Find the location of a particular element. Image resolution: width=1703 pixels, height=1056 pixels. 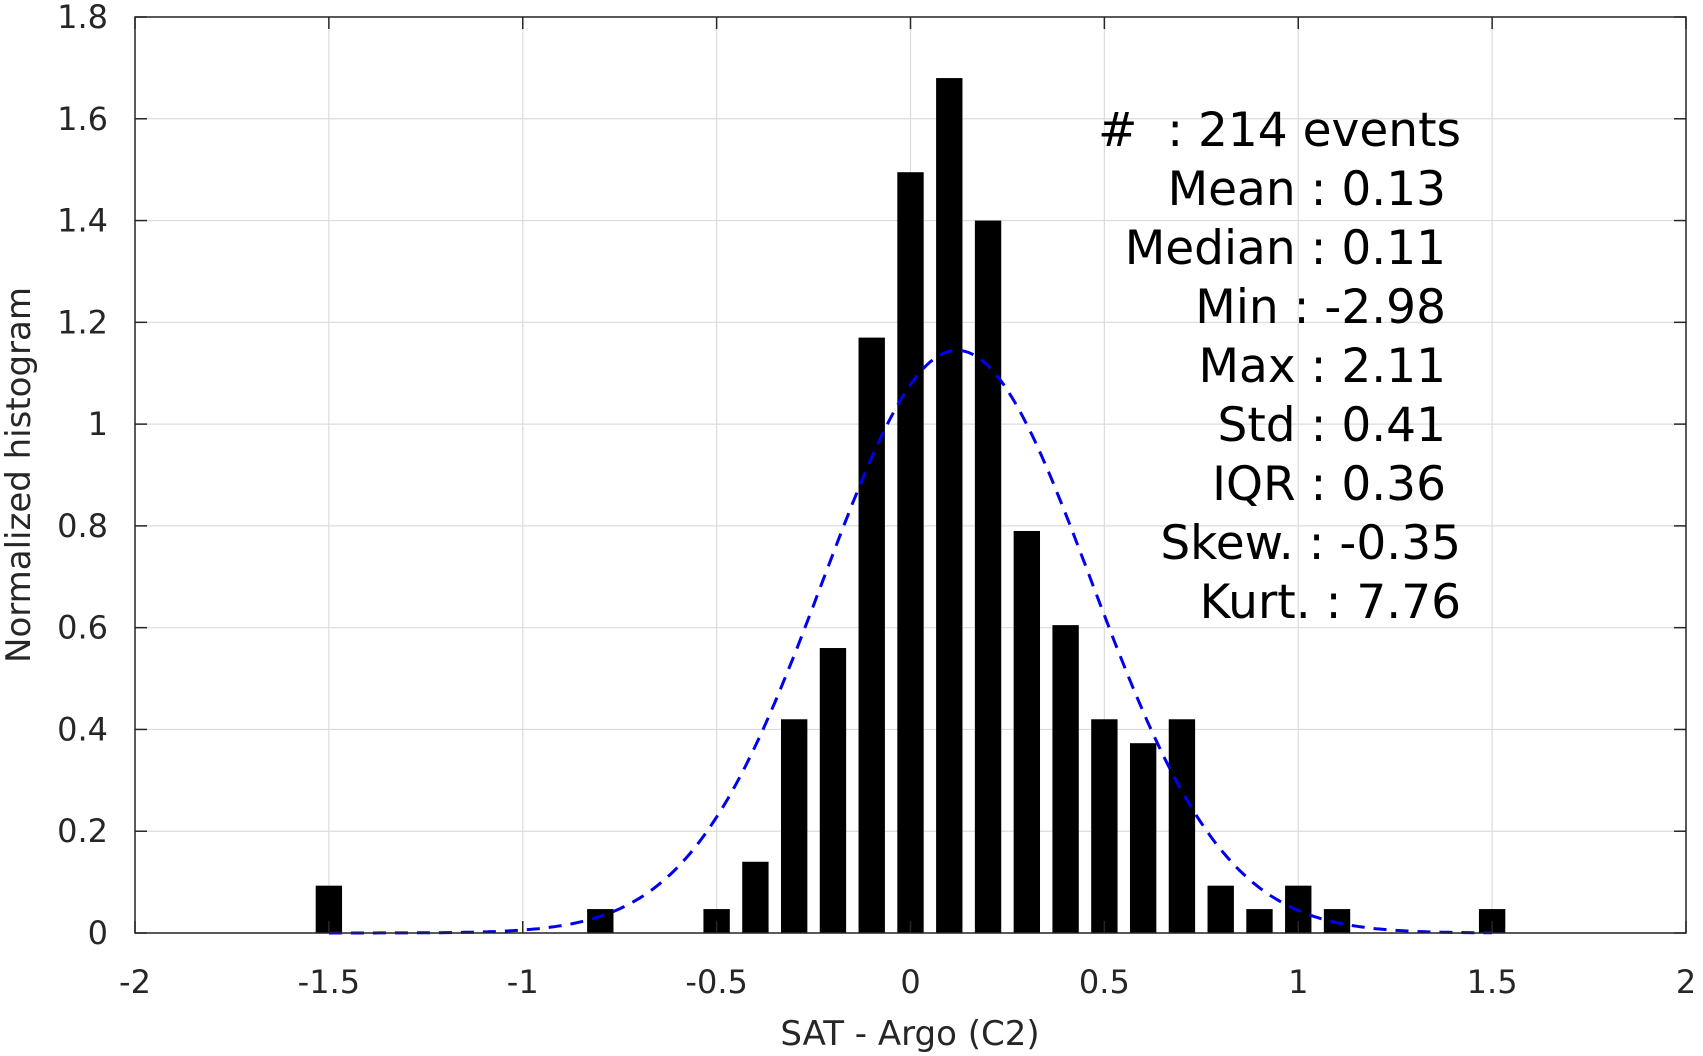

y-tick-label: 0.2 is located at coordinates (82, 831).